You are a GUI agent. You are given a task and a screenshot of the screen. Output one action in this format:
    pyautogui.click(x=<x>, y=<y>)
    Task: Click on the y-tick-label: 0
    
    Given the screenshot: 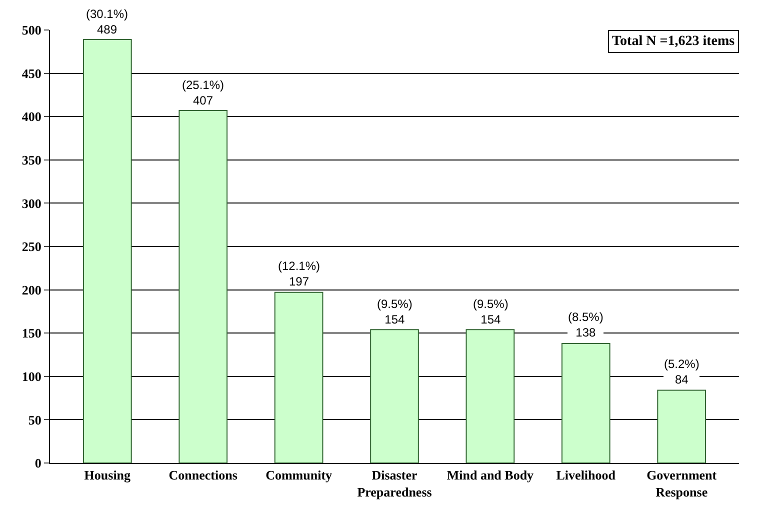 What is the action you would take?
    pyautogui.click(x=38, y=463)
    